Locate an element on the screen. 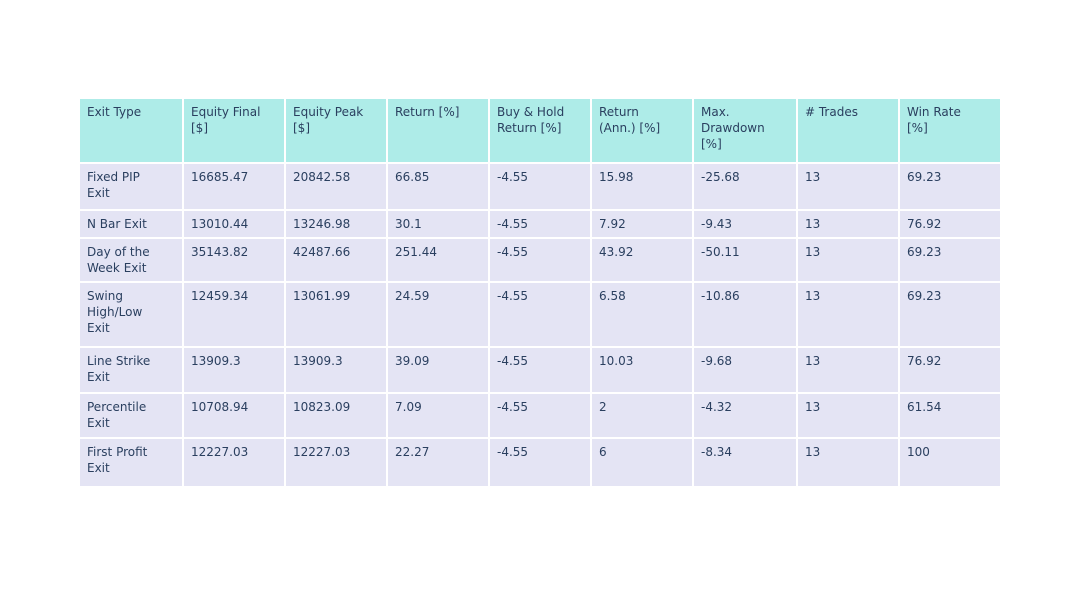  exit-type-cell: N Bar Exit is located at coordinates (131, 224).